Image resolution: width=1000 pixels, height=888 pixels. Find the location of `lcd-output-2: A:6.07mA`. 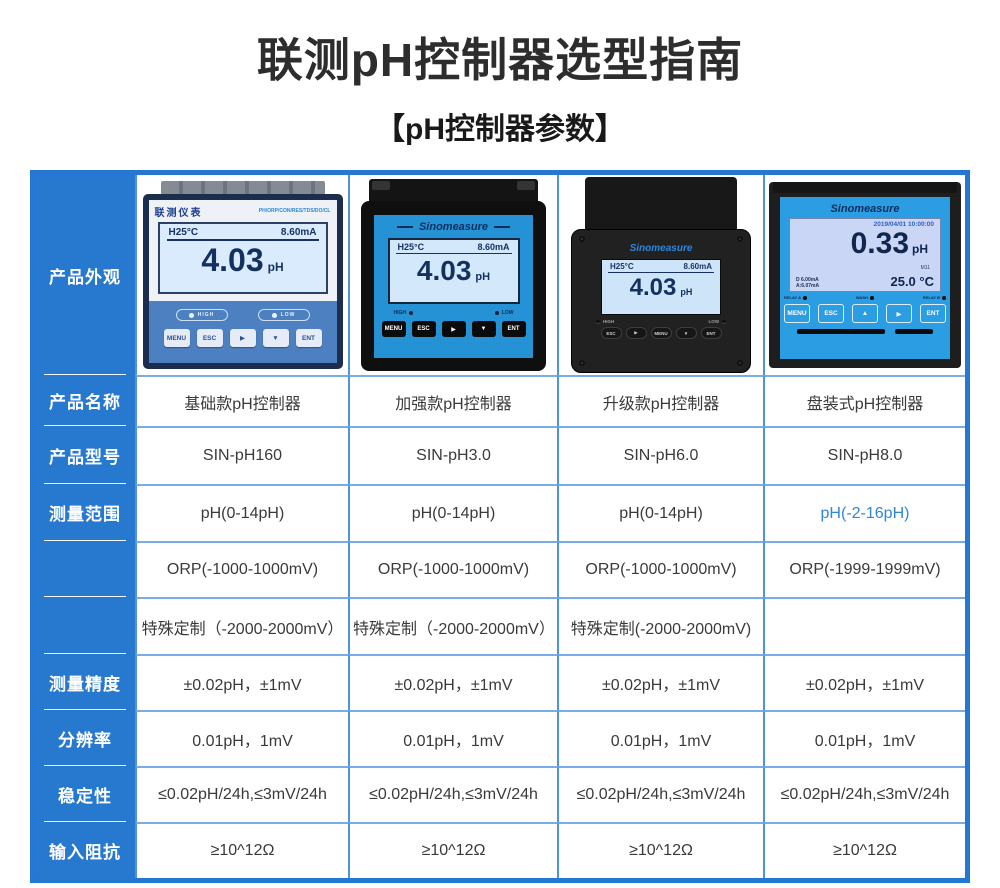

lcd-output-2: A:6.07mA is located at coordinates (808, 286).